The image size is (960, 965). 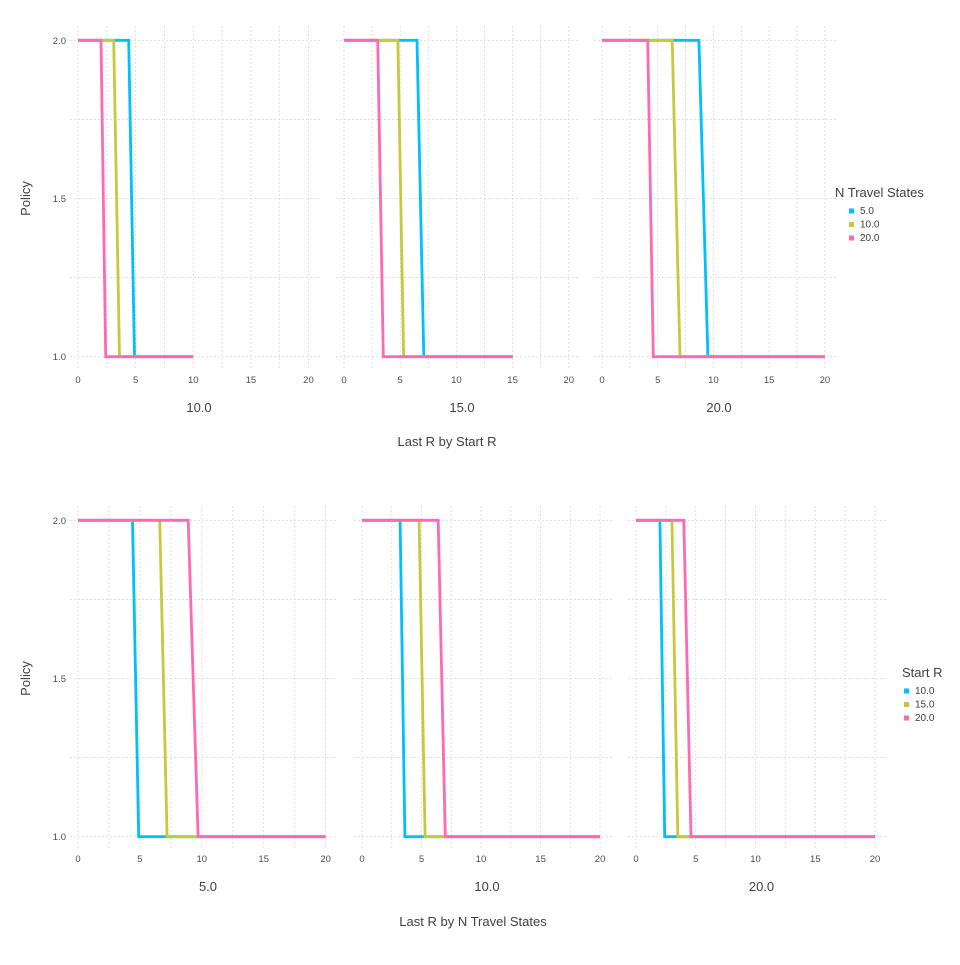 What do you see at coordinates (879, 192) in the screenshot?
I see `legend-title: N Travel States` at bounding box center [879, 192].